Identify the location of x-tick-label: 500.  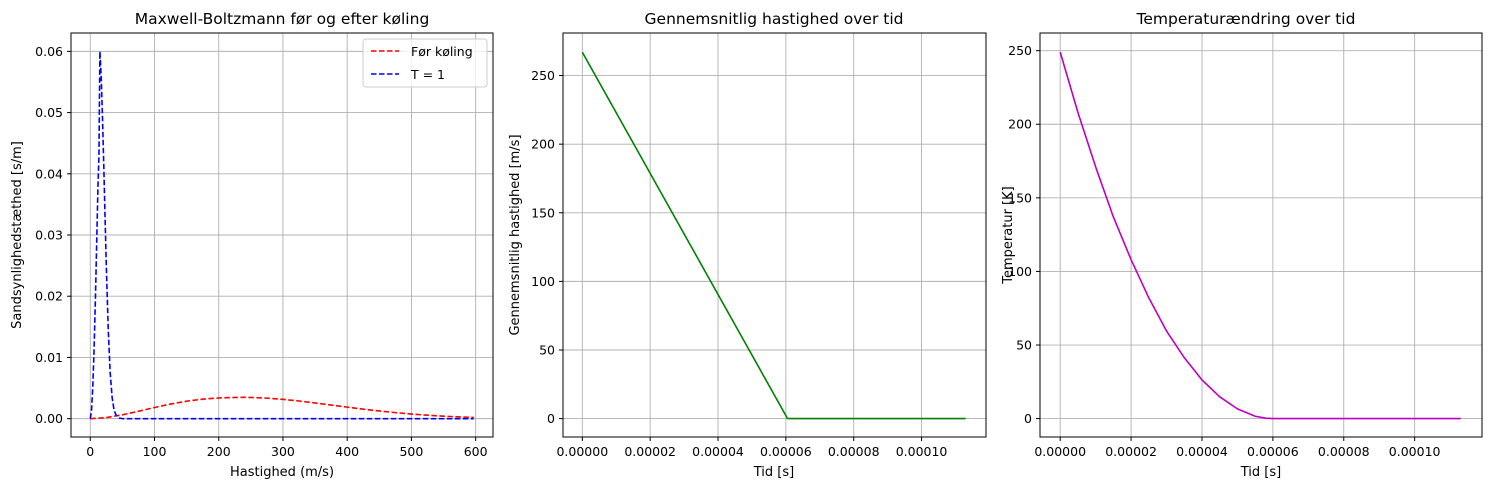
(411, 451).